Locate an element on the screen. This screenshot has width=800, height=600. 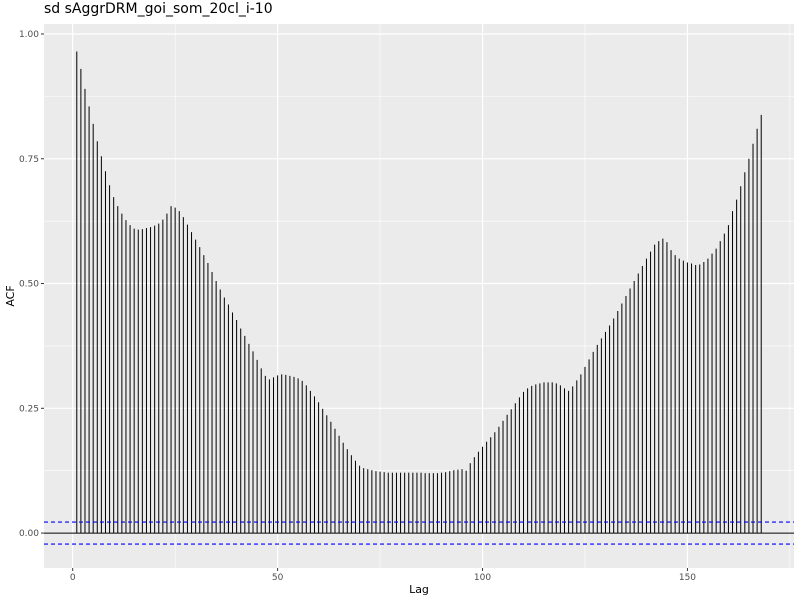
x-tick-label: 100 is located at coordinates (482, 578).